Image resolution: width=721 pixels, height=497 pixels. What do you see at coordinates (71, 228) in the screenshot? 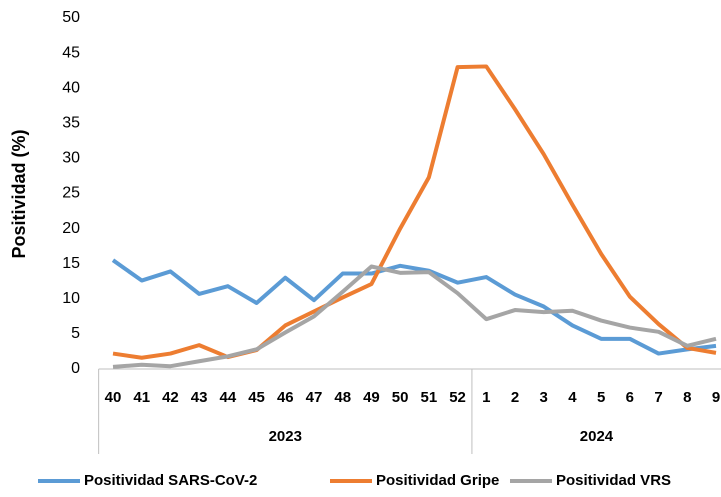
I see `y-tick-label: 20` at bounding box center [71, 228].